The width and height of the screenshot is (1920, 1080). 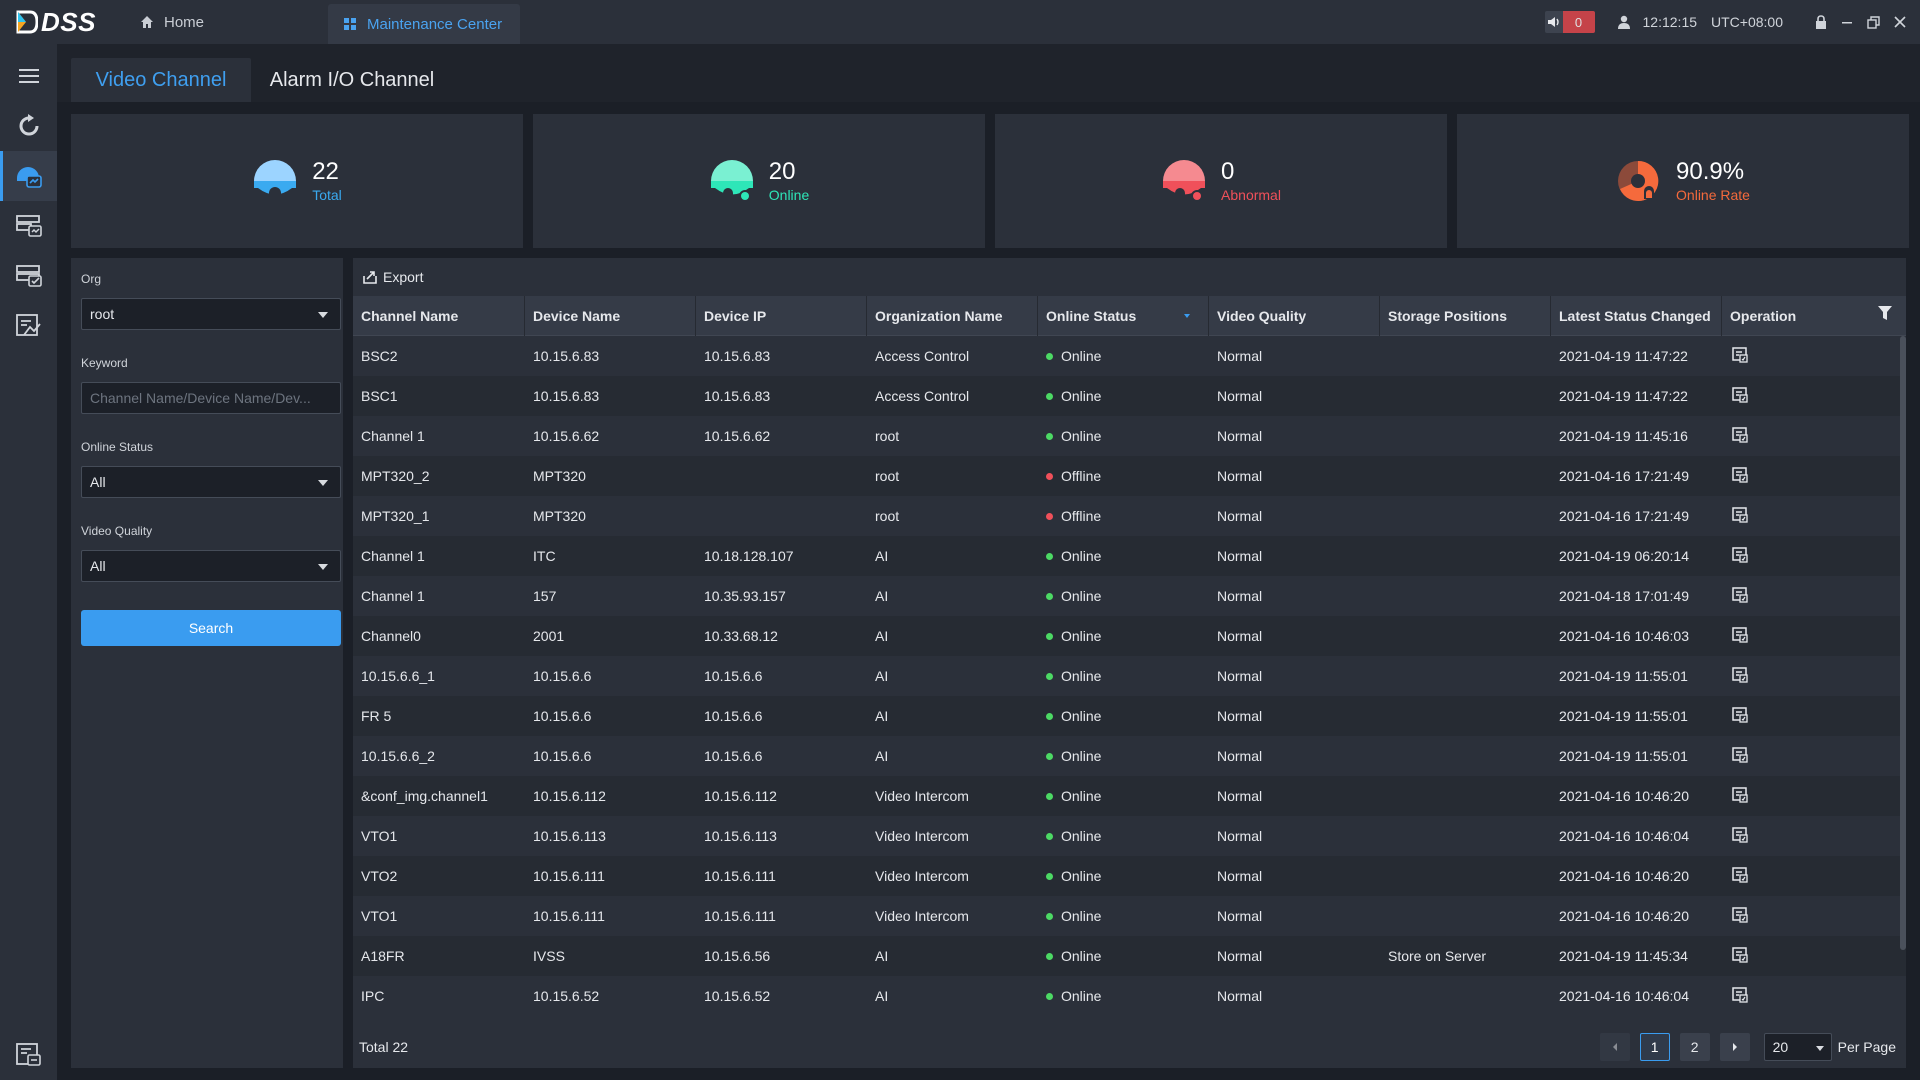 I want to click on tab-video-channel: Video Channel, so click(x=161, y=80).